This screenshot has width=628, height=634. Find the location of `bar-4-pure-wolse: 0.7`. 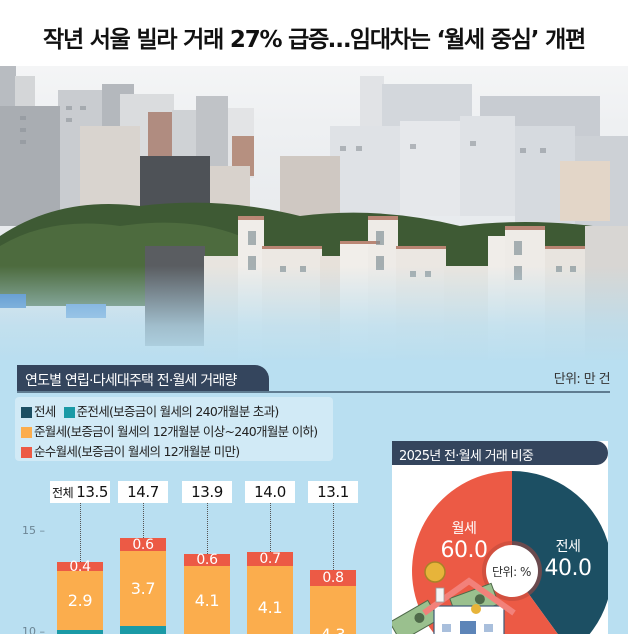

bar-4-pure-wolse: 0.7 is located at coordinates (270, 559).